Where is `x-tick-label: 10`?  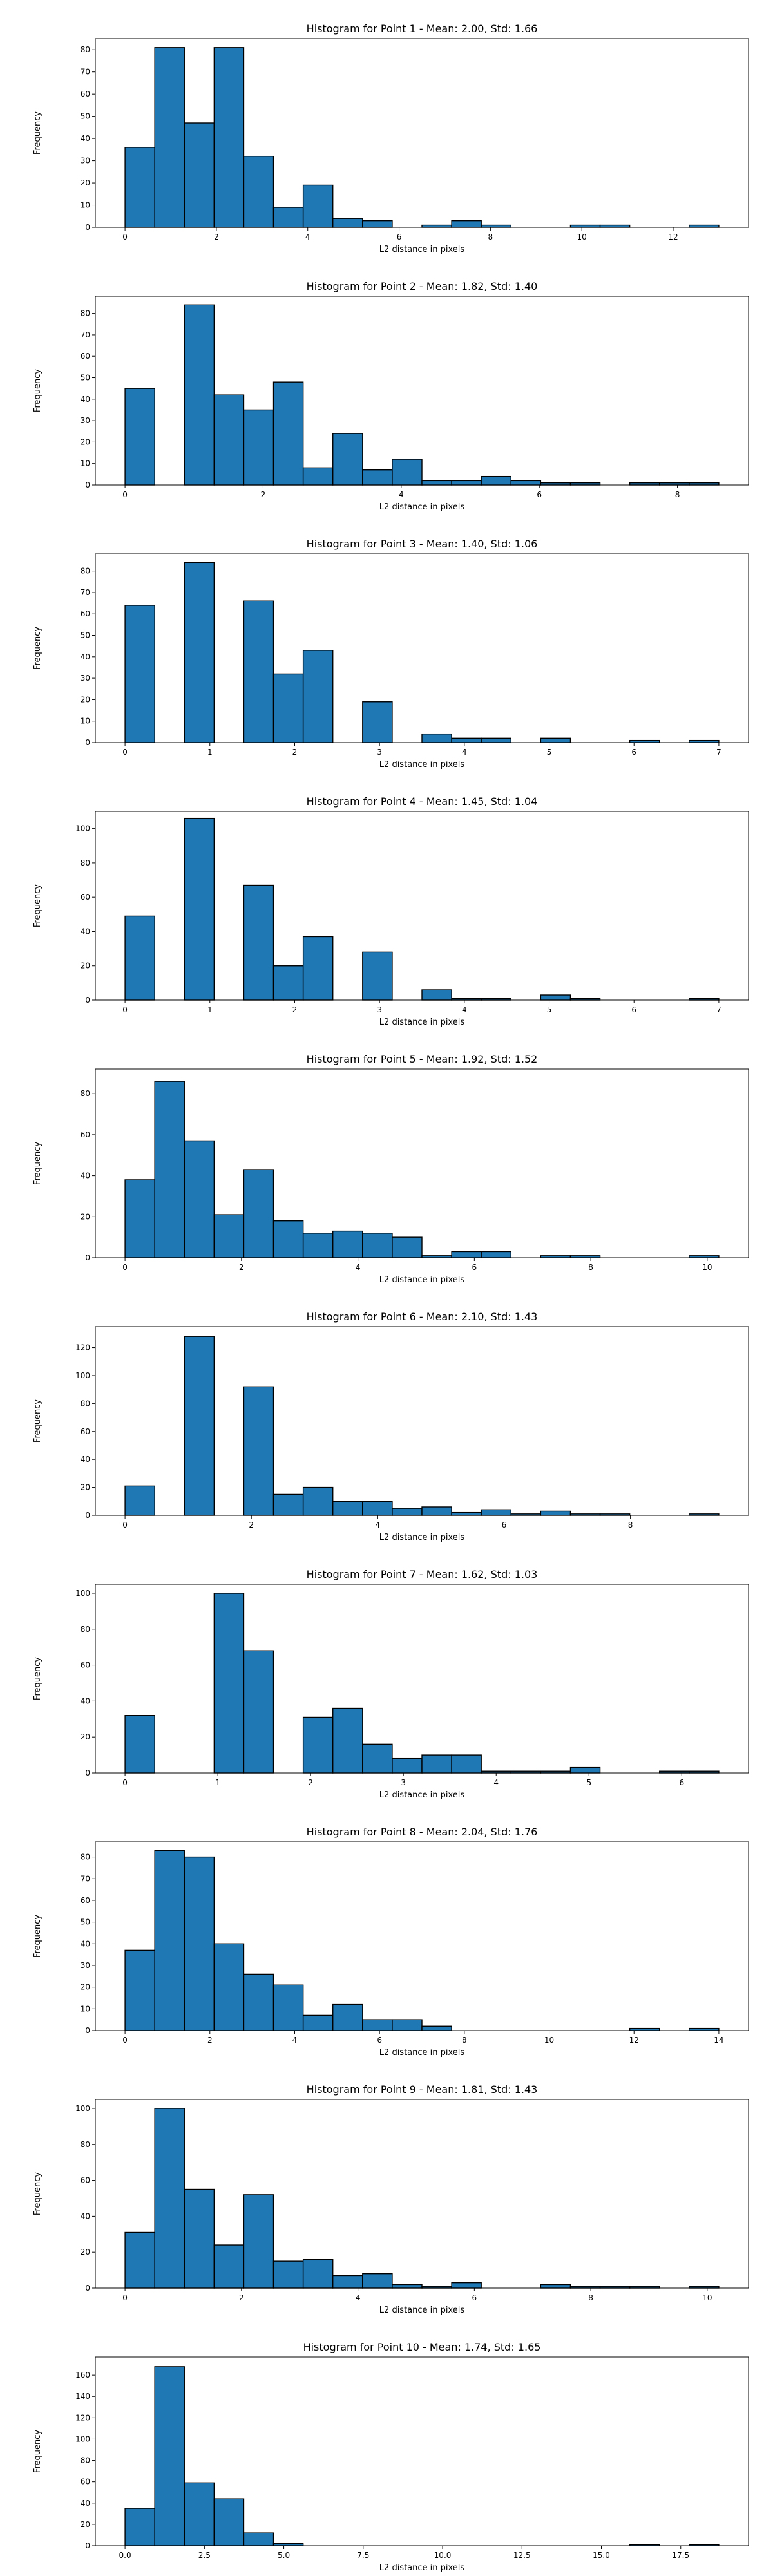 x-tick-label: 10 is located at coordinates (707, 1267).